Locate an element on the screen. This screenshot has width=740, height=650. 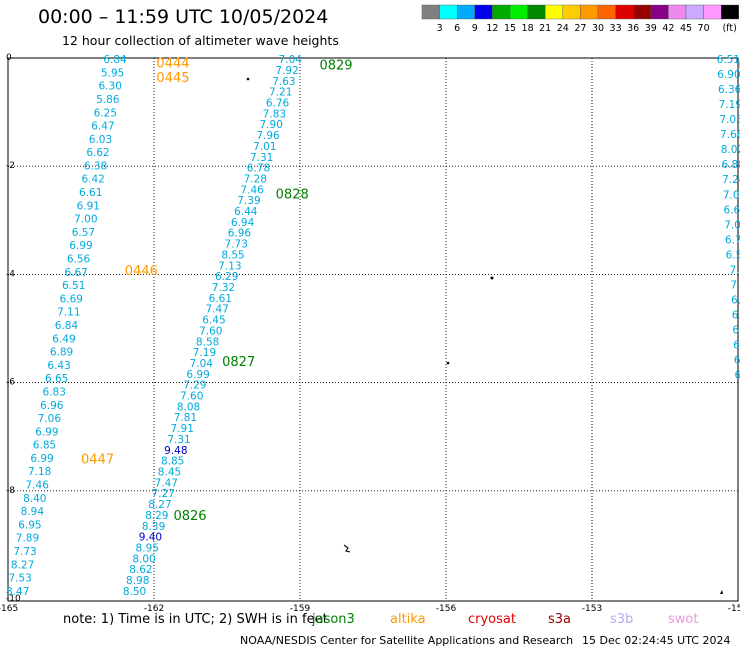
colorbar-unit: (ft) is located at coordinates (729, 28).